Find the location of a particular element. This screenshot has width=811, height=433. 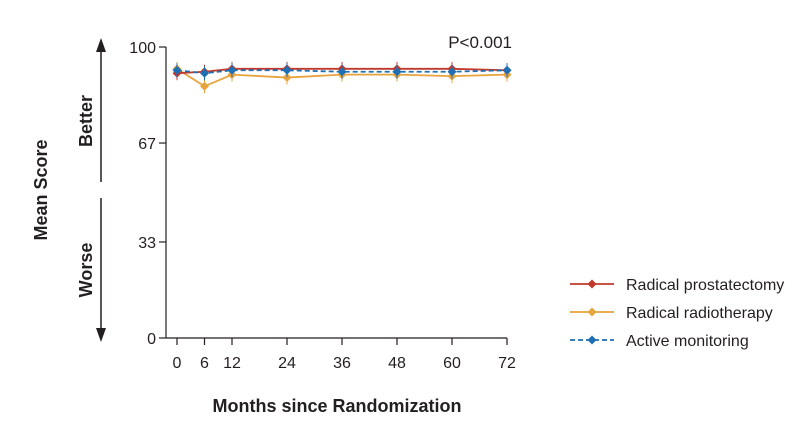

legend-item: Active monitoring is located at coordinates (659, 341).